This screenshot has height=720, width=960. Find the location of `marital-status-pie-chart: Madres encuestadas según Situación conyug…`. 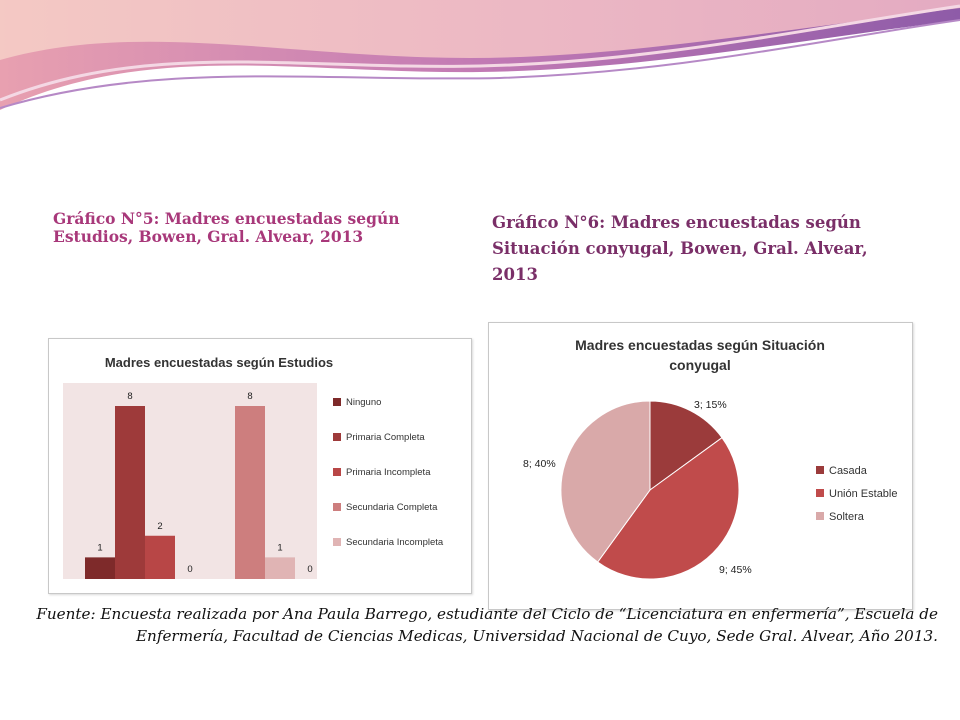

marital-status-pie-chart: Madres encuestadas según Situación conyug… is located at coordinates (710, 458).